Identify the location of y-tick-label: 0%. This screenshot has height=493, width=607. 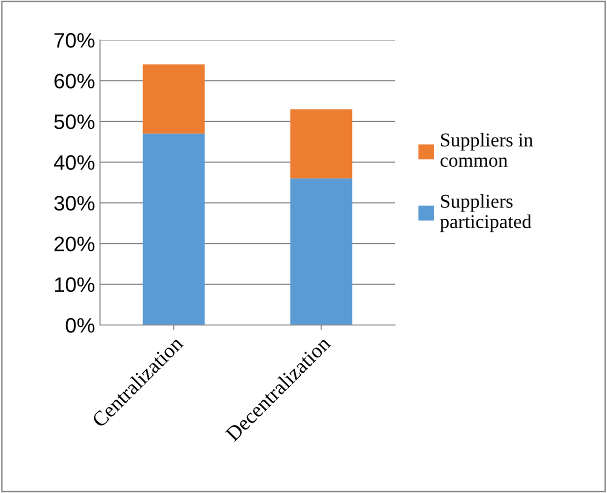
(80, 325).